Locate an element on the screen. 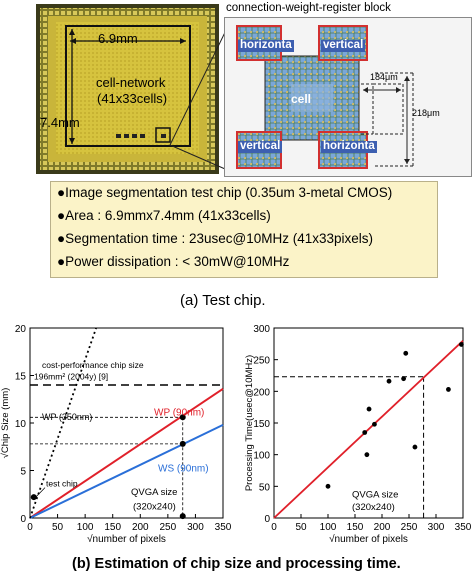 The image size is (474, 577). y-tick-label: 300 is located at coordinates (261, 329).